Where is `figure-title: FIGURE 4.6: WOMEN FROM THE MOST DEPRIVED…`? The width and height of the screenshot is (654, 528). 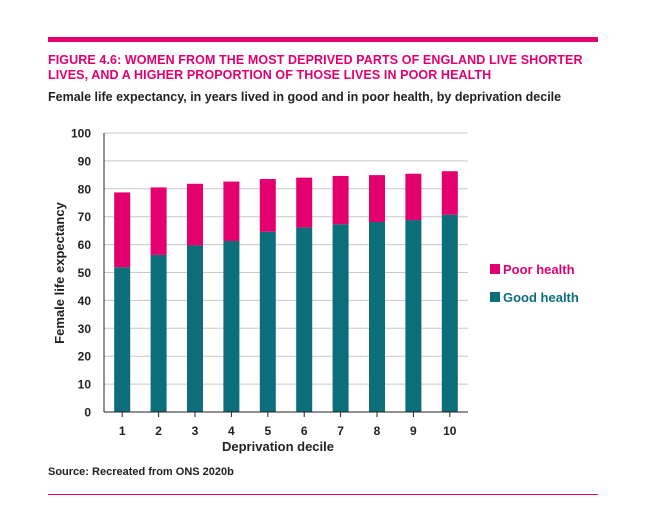 figure-title: FIGURE 4.6: WOMEN FROM THE MOST DEPRIVED… is located at coordinates (315, 67).